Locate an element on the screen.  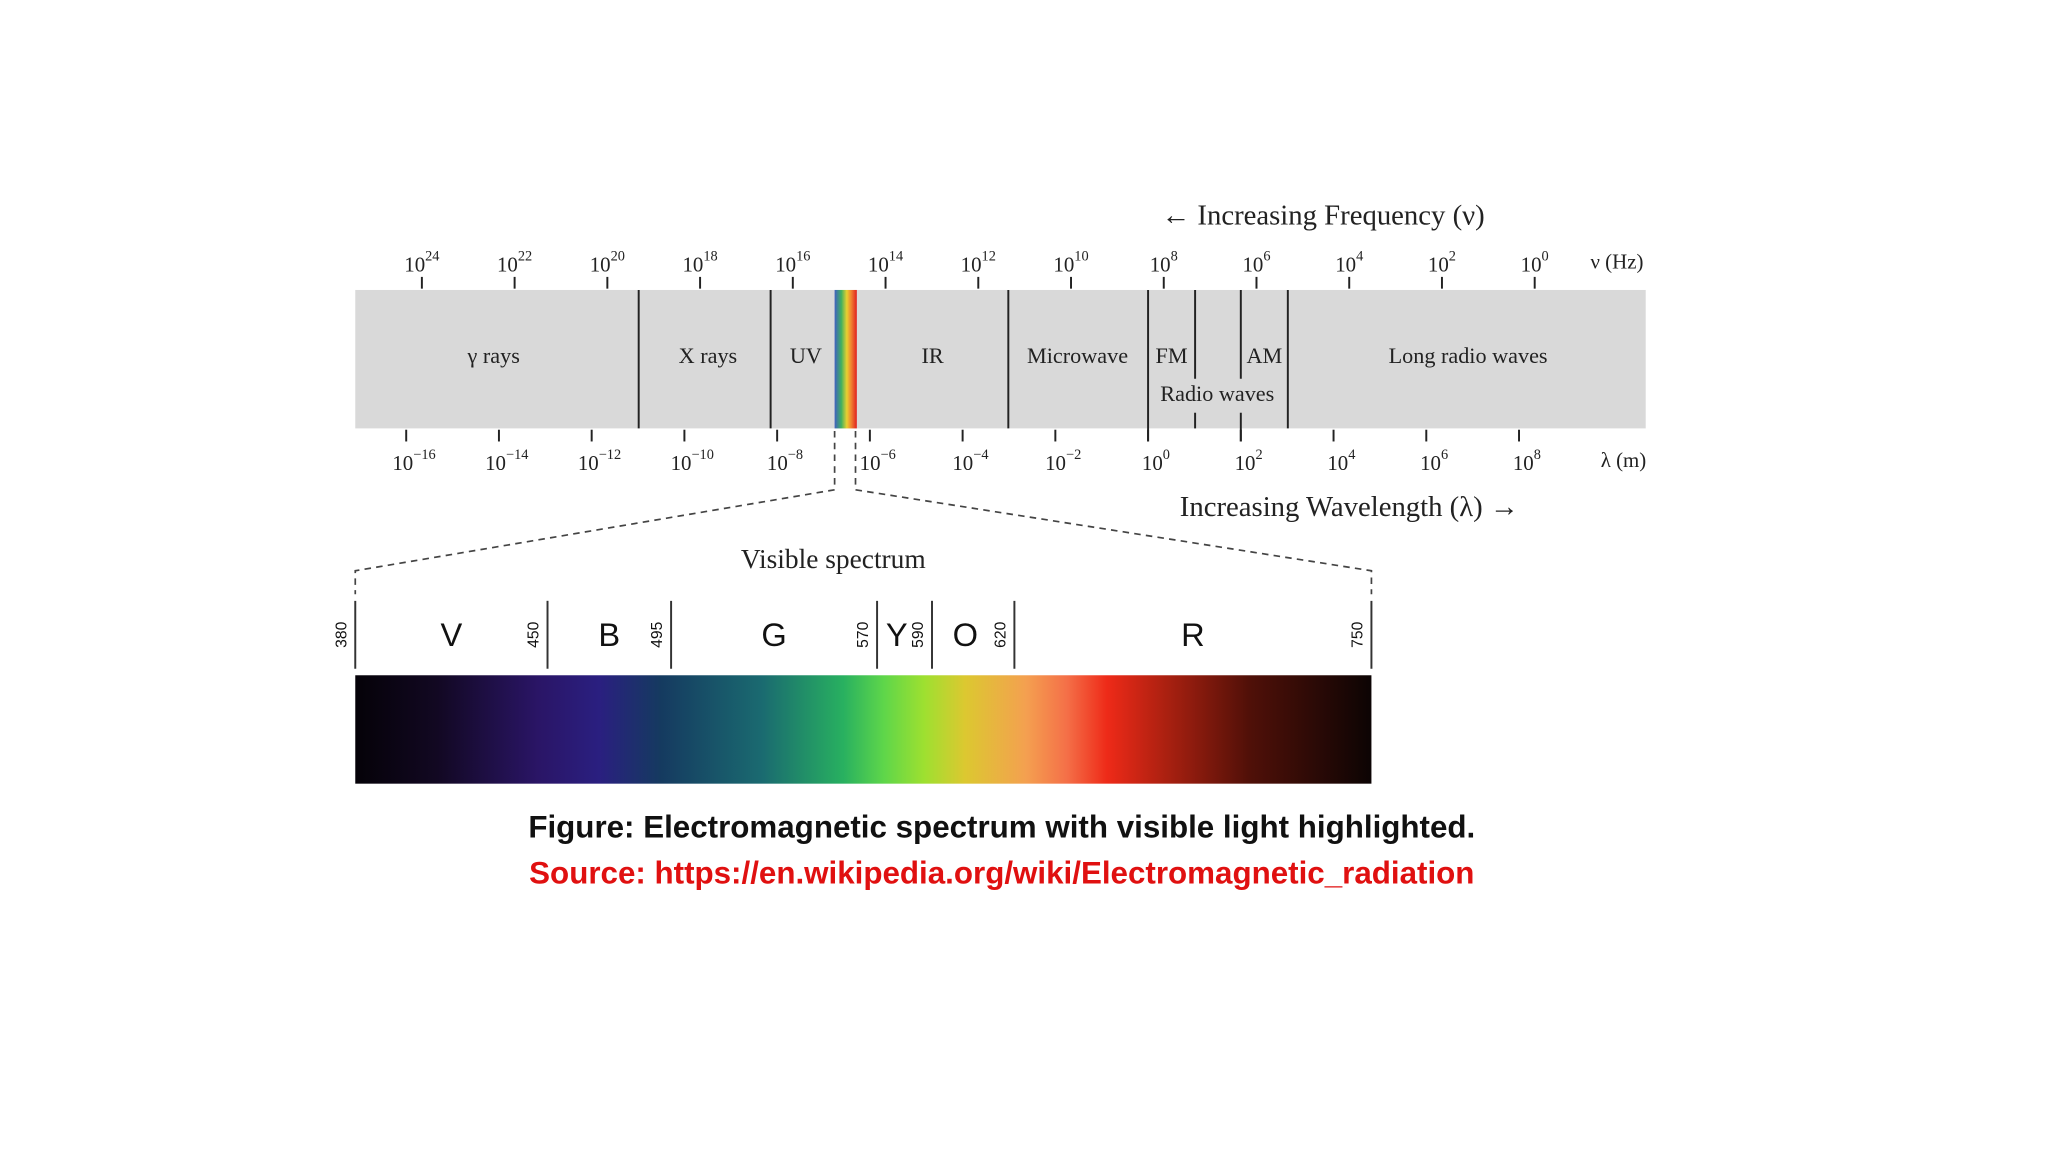
boundary-label: 590 is located at coordinates (918, 634).